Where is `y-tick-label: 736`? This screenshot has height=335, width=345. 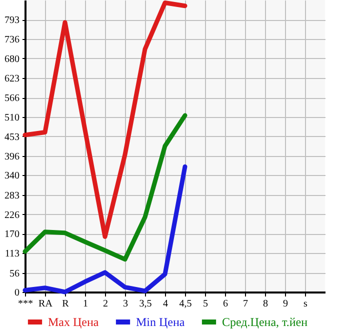
y-tick-label: 736 is located at coordinates (12, 40).